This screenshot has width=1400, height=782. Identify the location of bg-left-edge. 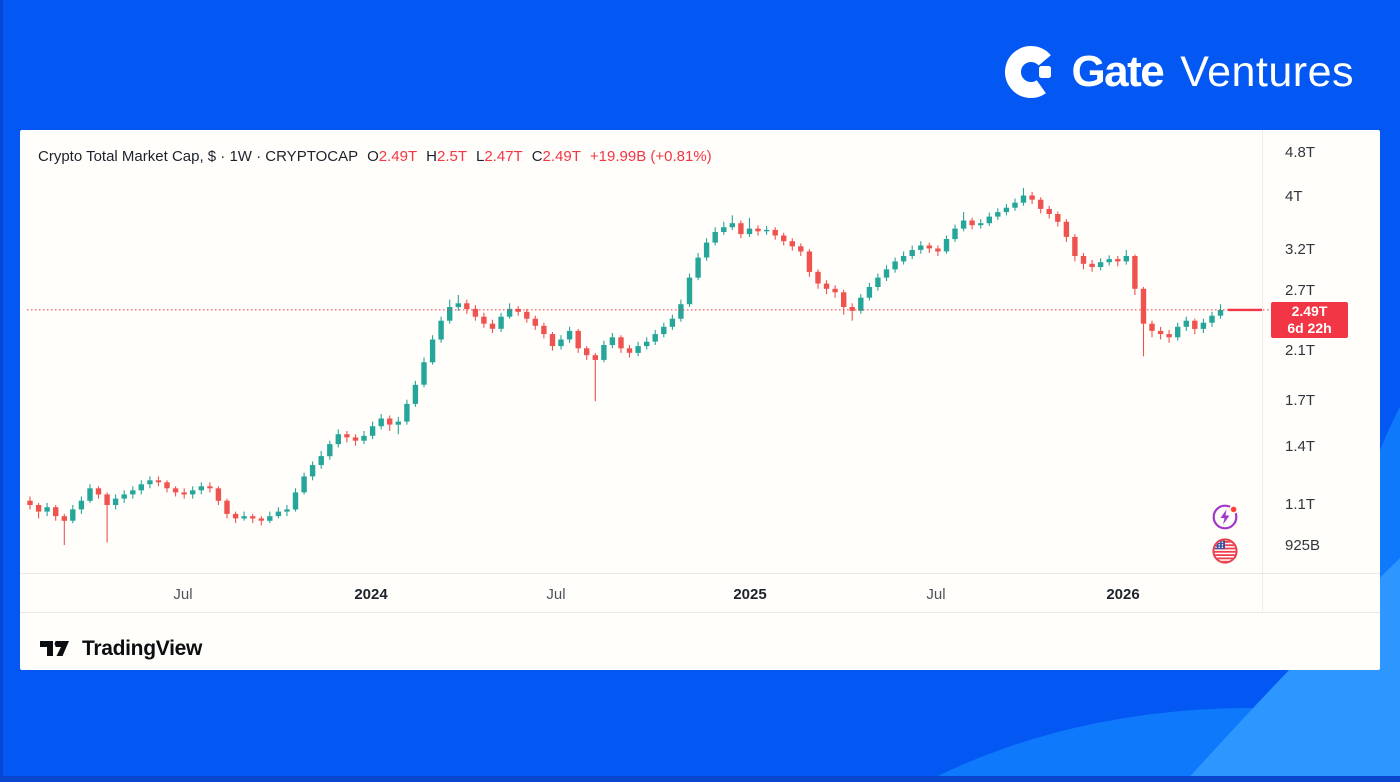
(1, 391).